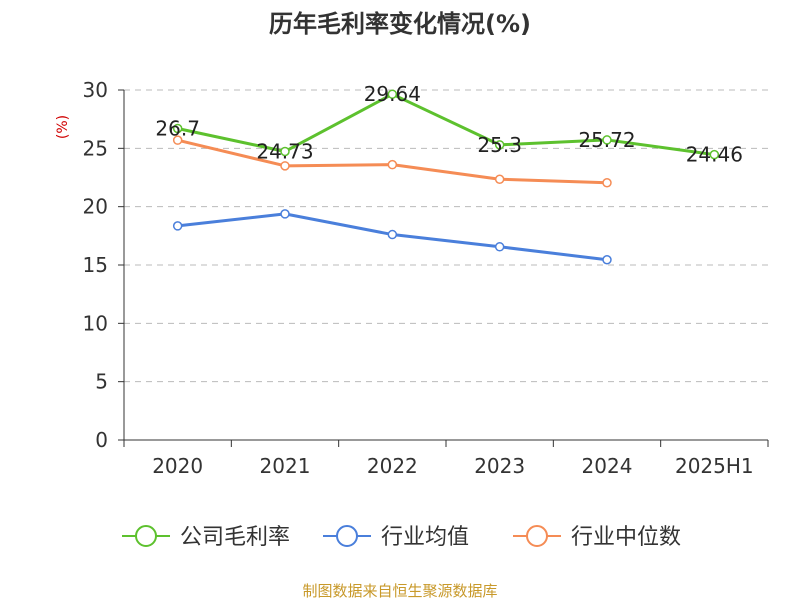  What do you see at coordinates (285, 214) in the screenshot?
I see `point-1-2021` at bounding box center [285, 214].